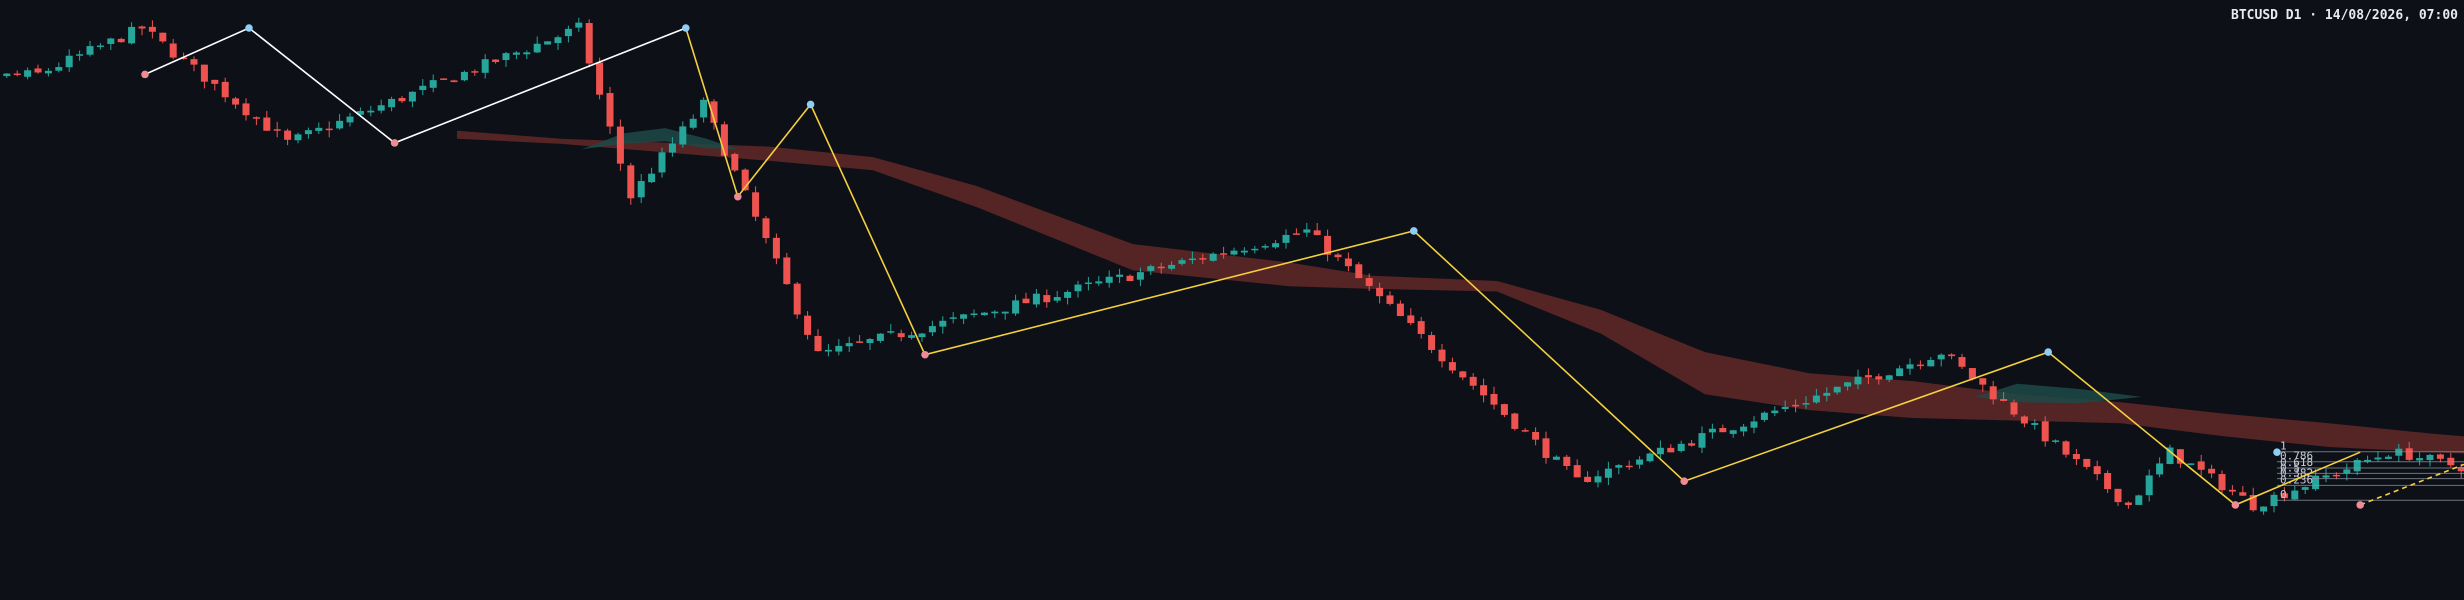 The width and height of the screenshot is (2464, 600). Describe the element at coordinates (2296, 462) in the screenshot. I see `fib-level-label: 0.618` at that location.